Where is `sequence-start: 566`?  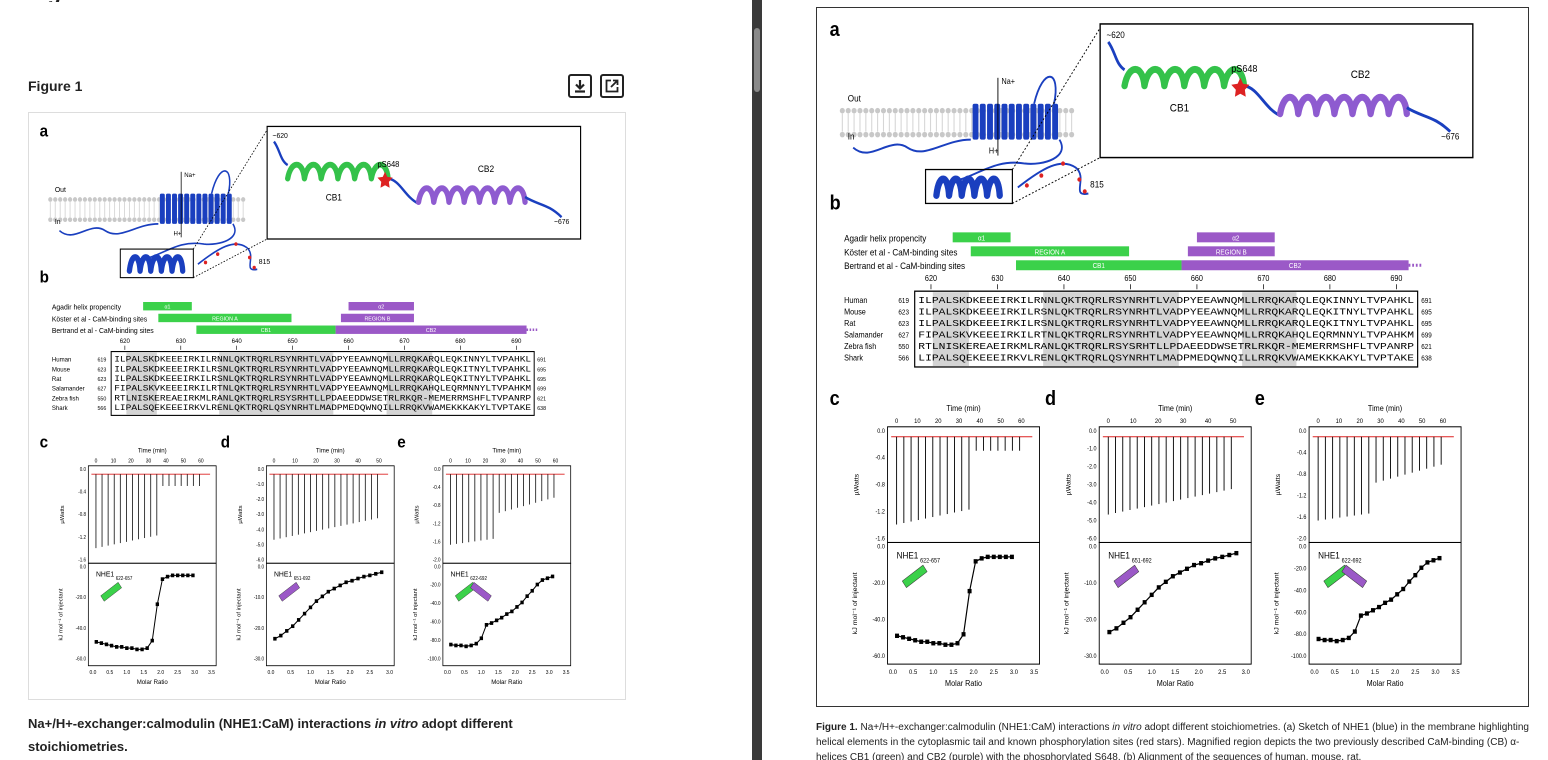
sequence-start: 566 is located at coordinates (101, 409).